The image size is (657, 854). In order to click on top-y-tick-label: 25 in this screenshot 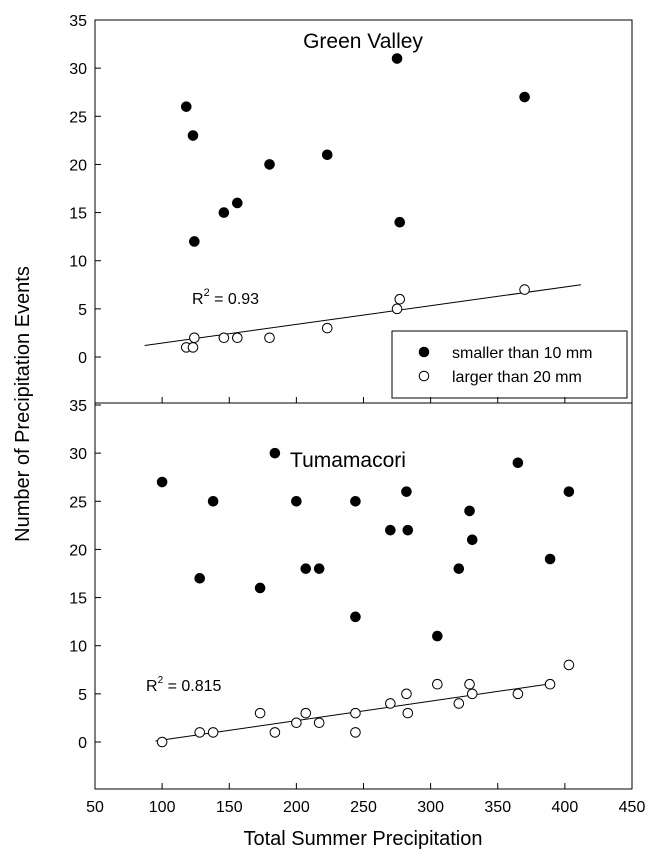, I will do `click(78, 117)`.